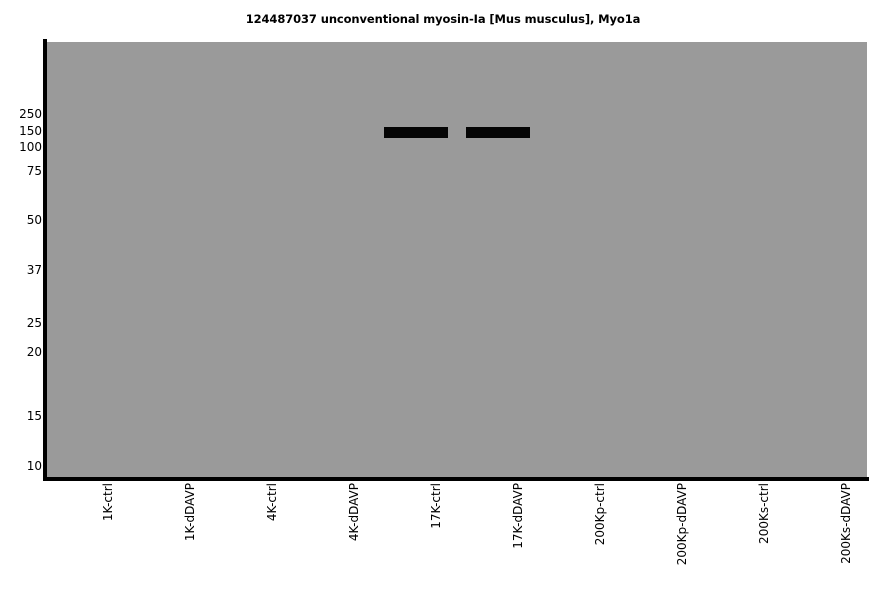  What do you see at coordinates (34, 466) in the screenshot?
I see `y-axis-tick-label: 10` at bounding box center [34, 466].